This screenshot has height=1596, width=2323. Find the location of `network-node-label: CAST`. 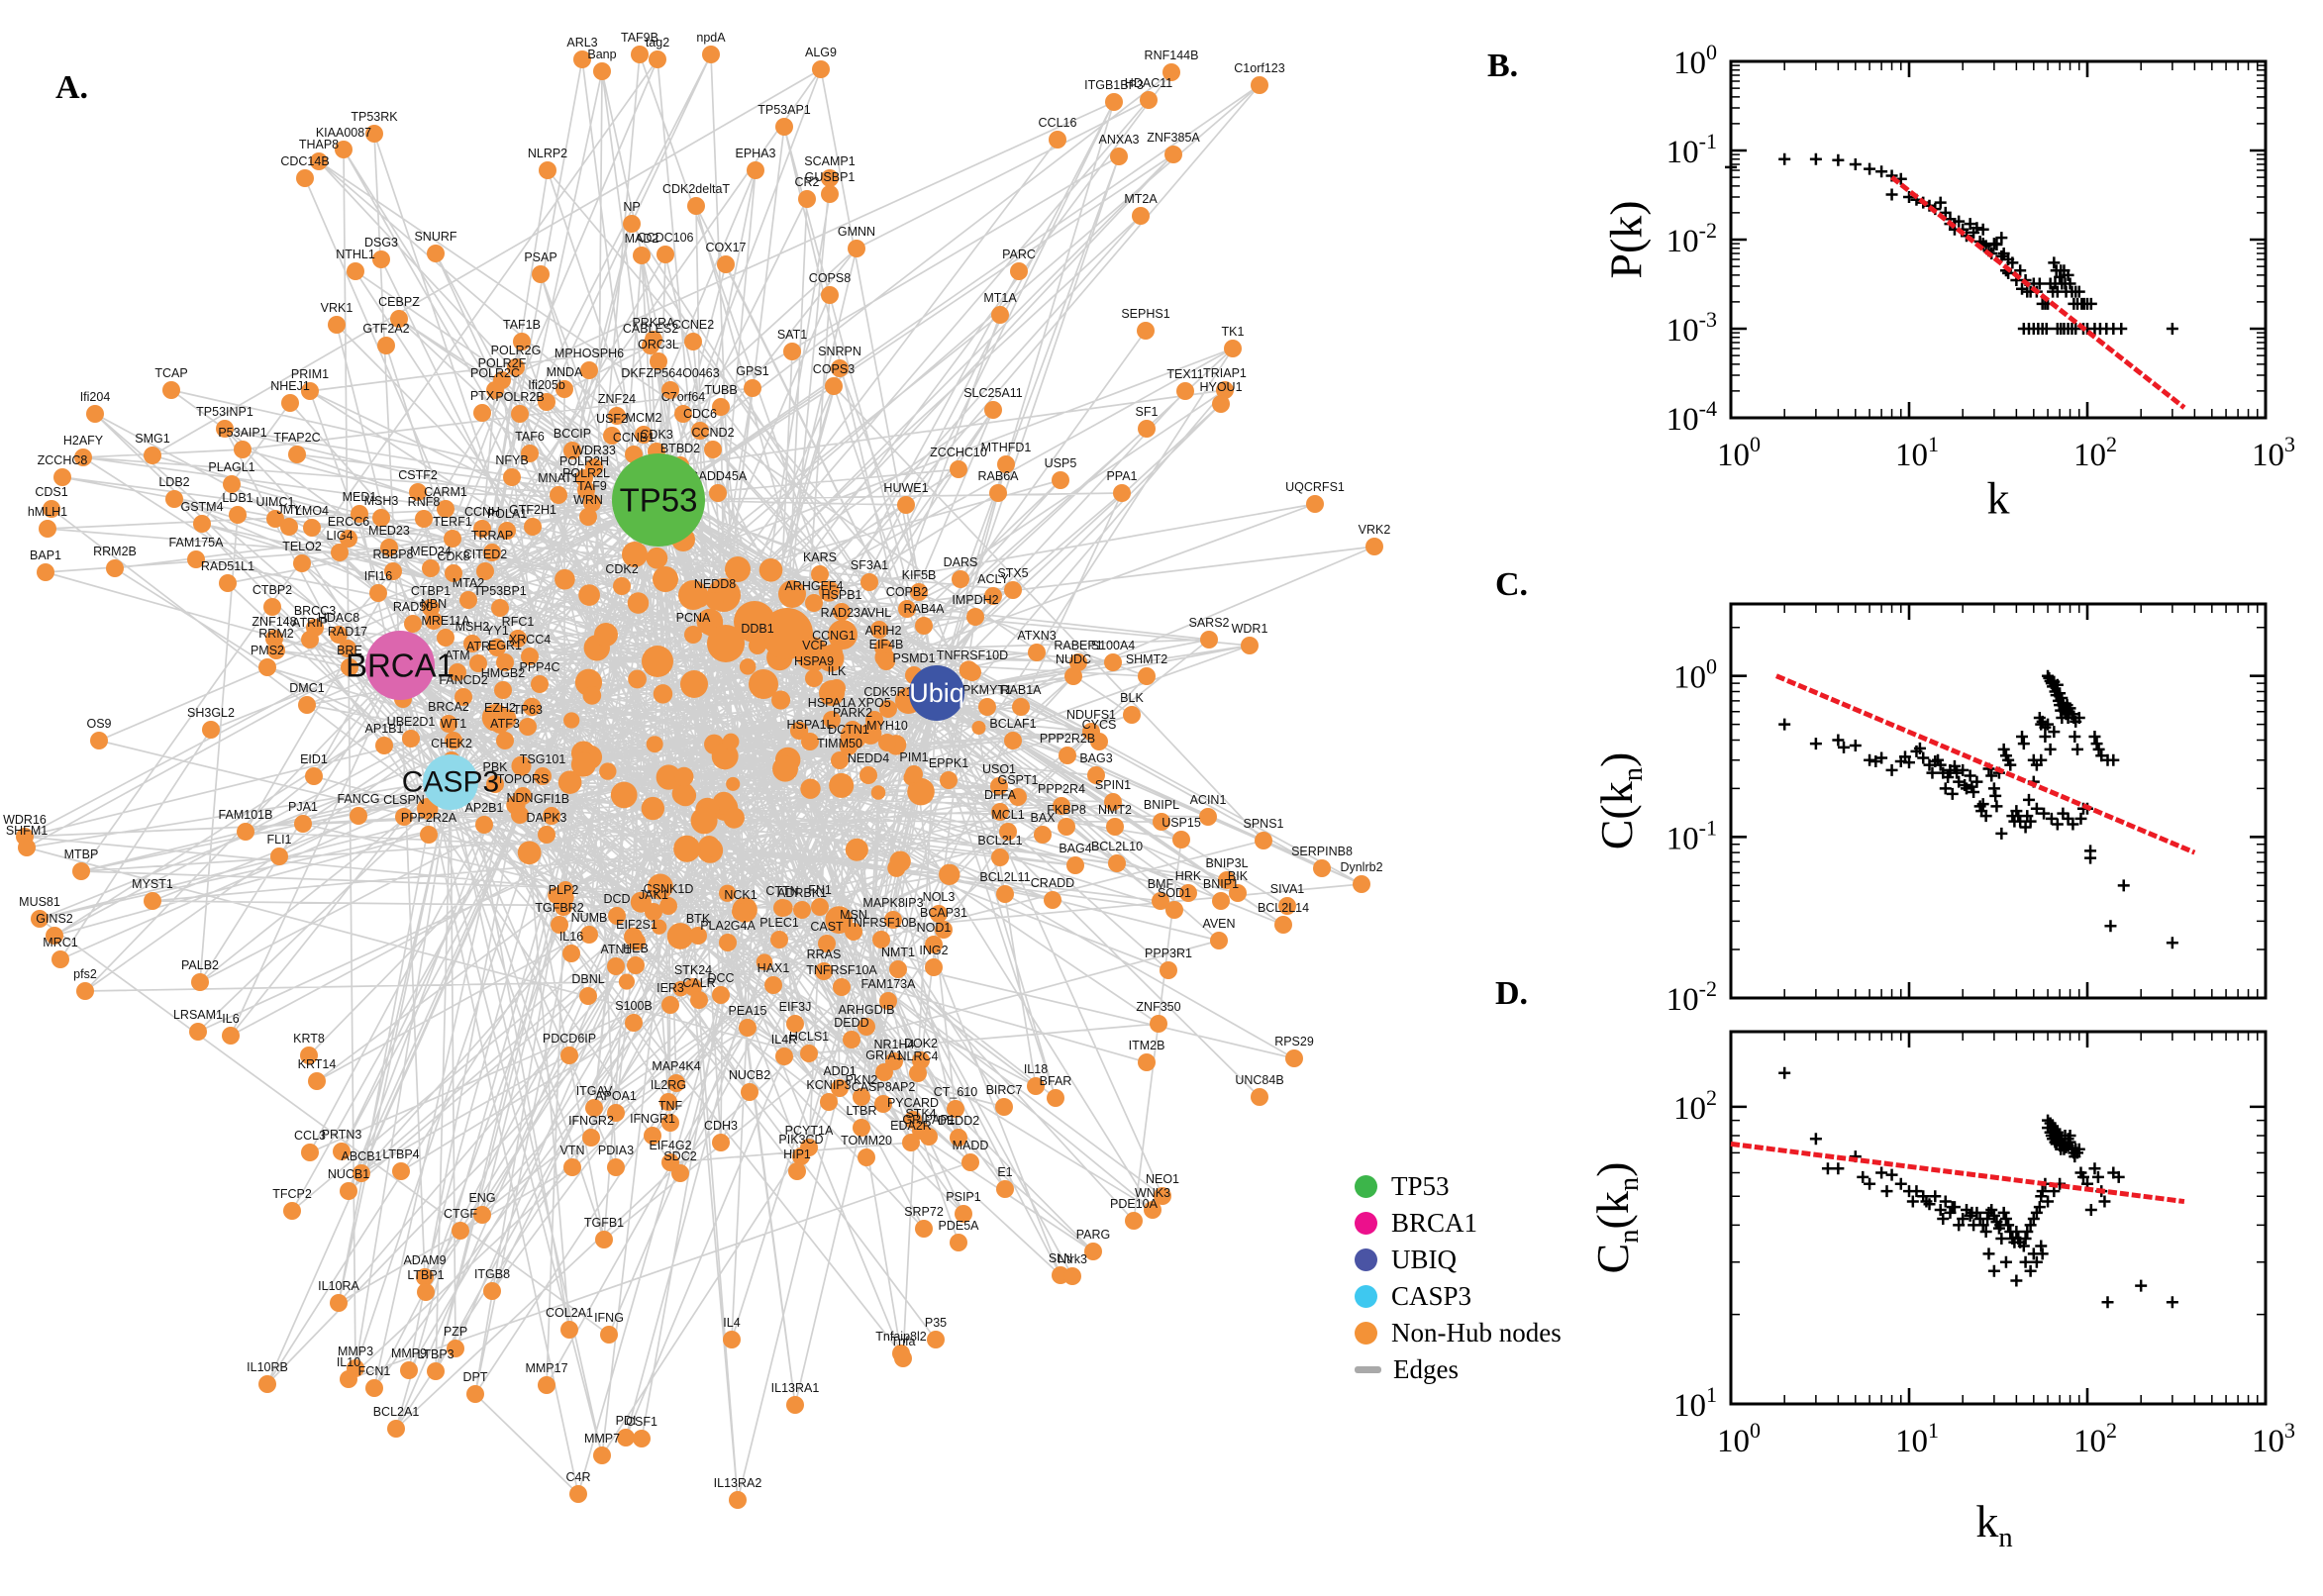

network-node-label: CAST is located at coordinates (827, 927).